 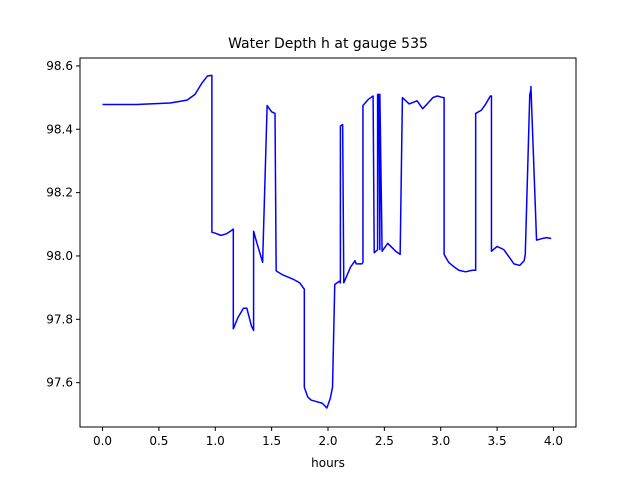 I want to click on y-axis: 97.6 97.8 98.0 98.2 98.4 98.6, so click(x=63, y=224).